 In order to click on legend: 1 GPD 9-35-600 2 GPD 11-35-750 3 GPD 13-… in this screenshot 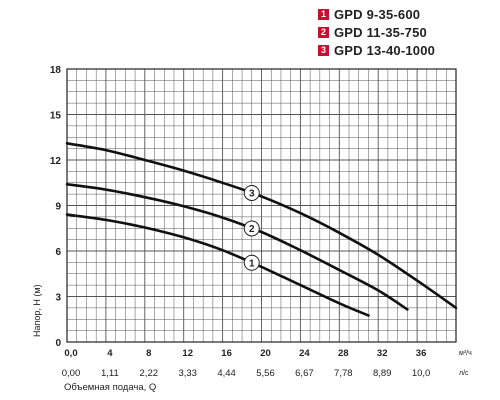, I will do `click(376, 33)`.